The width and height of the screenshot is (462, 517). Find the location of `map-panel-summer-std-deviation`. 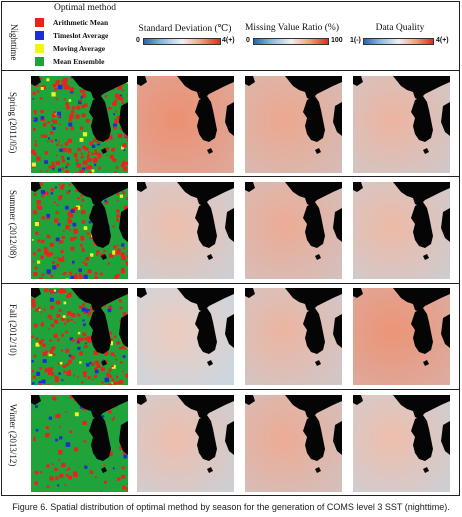

map-panel-summer-std-deviation is located at coordinates (185, 230).